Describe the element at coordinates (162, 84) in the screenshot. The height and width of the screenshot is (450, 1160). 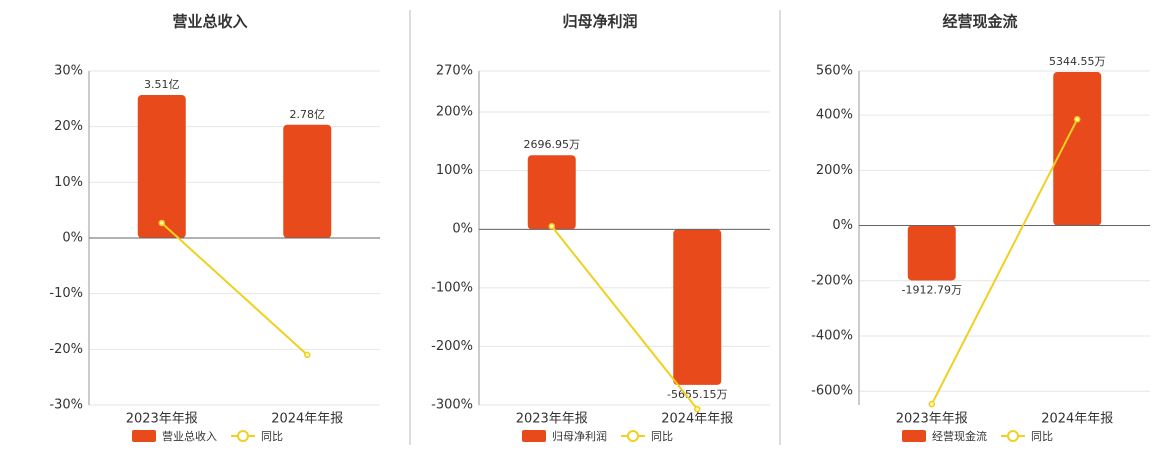
I see `data-label: 3.51亿` at that location.